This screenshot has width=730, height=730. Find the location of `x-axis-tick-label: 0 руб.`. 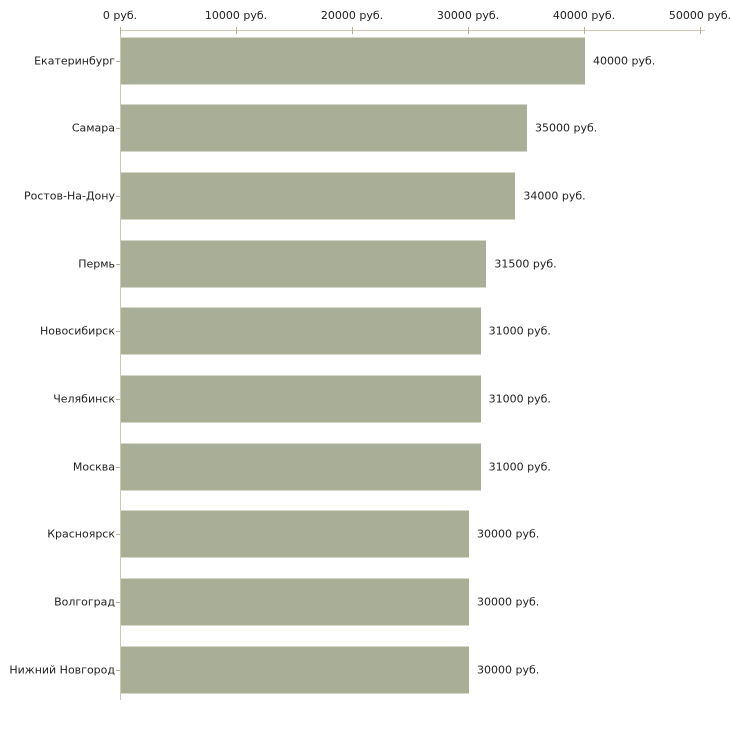

x-axis-tick-label: 0 руб. is located at coordinates (120, 15).